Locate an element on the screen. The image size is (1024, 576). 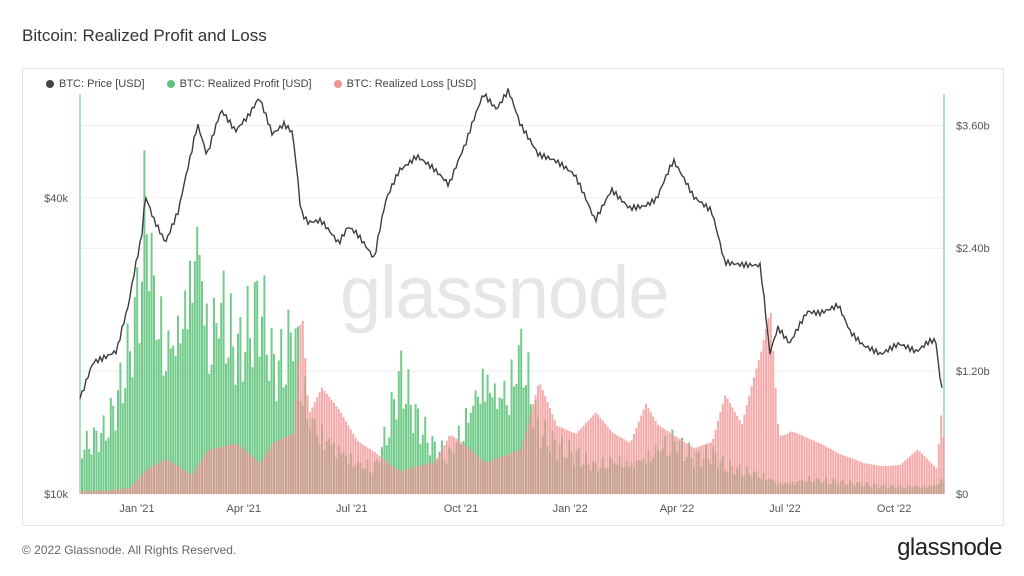
x-tick-label: Jan '21 is located at coordinates (136, 509).